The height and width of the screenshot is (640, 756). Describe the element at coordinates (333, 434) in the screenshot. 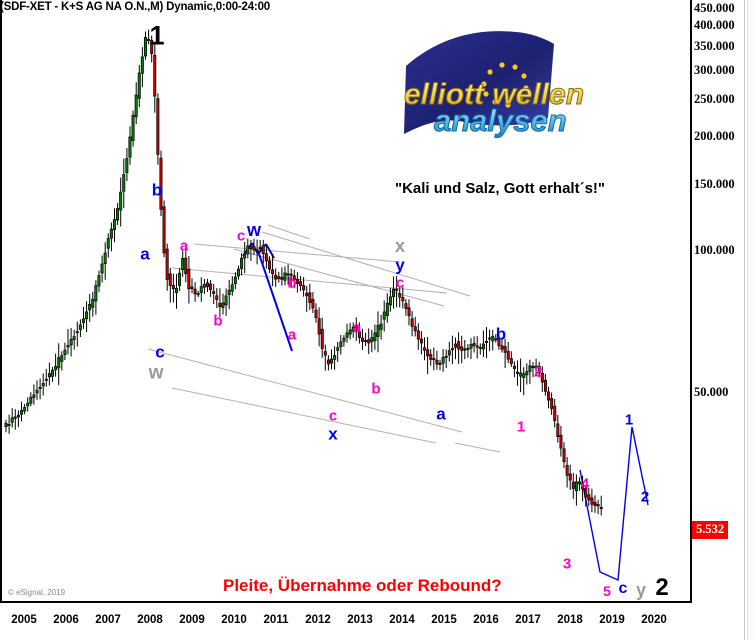

I see `wave-label: x` at that location.